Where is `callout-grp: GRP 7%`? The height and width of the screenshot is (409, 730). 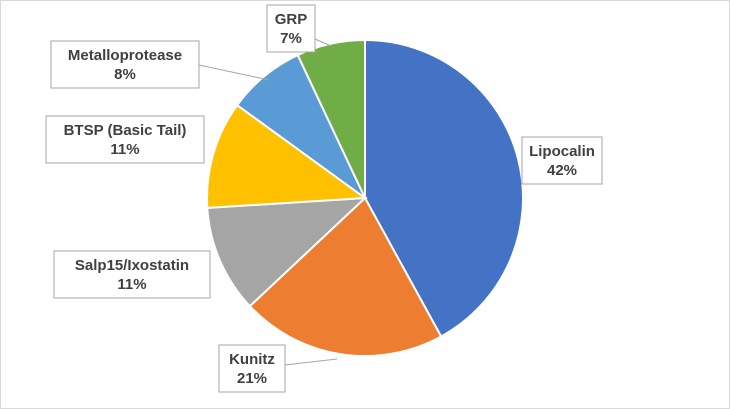 callout-grp: GRP 7% is located at coordinates (291, 28).